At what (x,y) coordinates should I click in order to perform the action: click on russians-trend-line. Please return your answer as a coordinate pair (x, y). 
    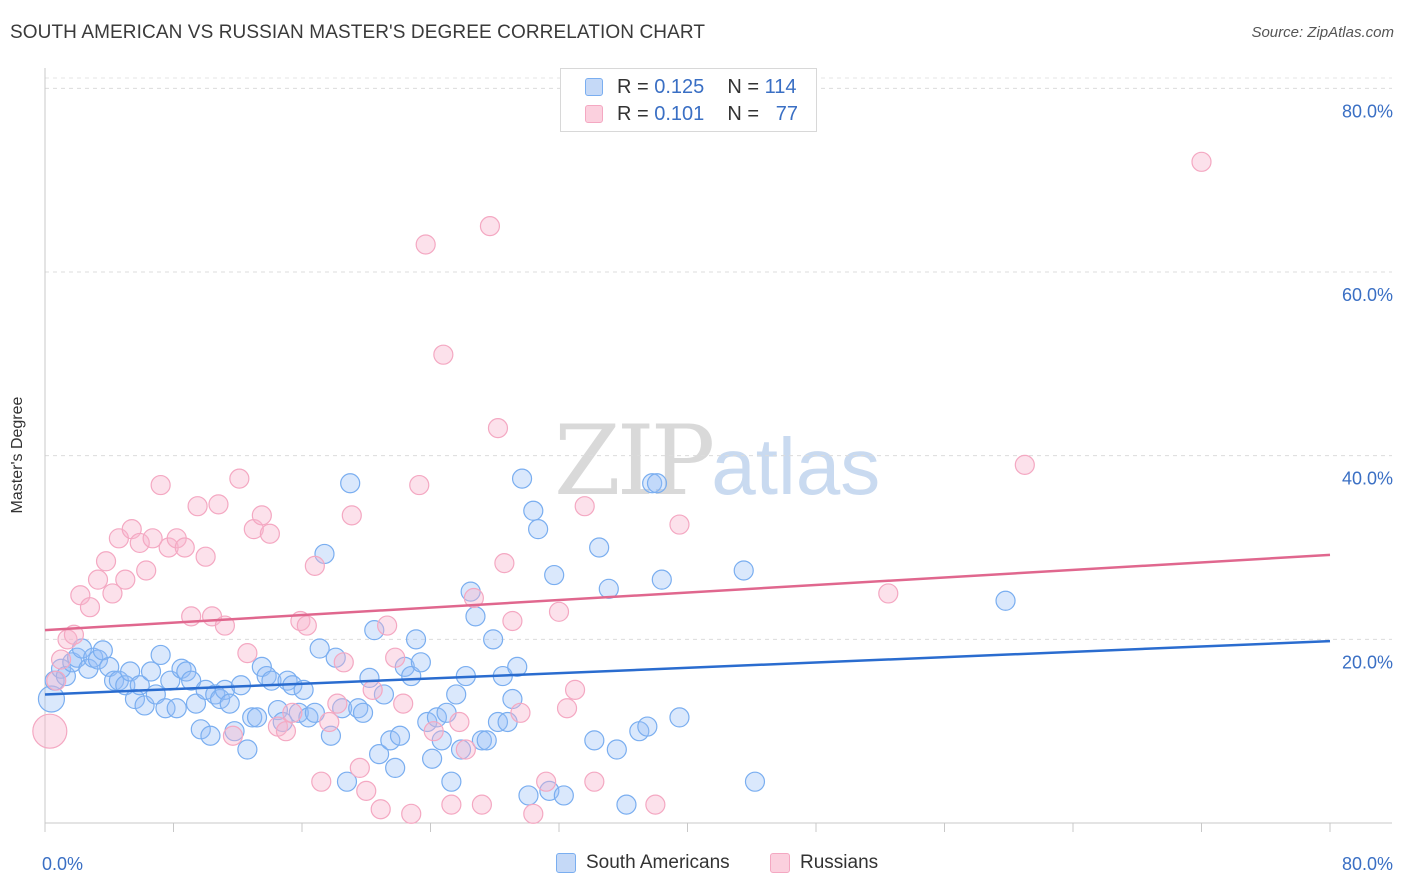
    Looking at the image, I should click on (687, 592).